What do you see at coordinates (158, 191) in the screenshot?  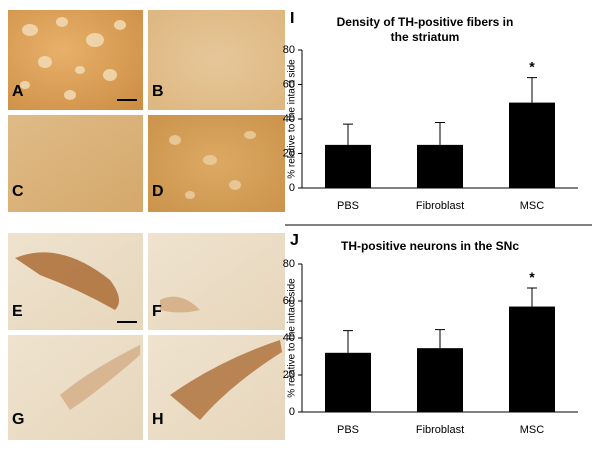 I see `panel-label: D` at bounding box center [158, 191].